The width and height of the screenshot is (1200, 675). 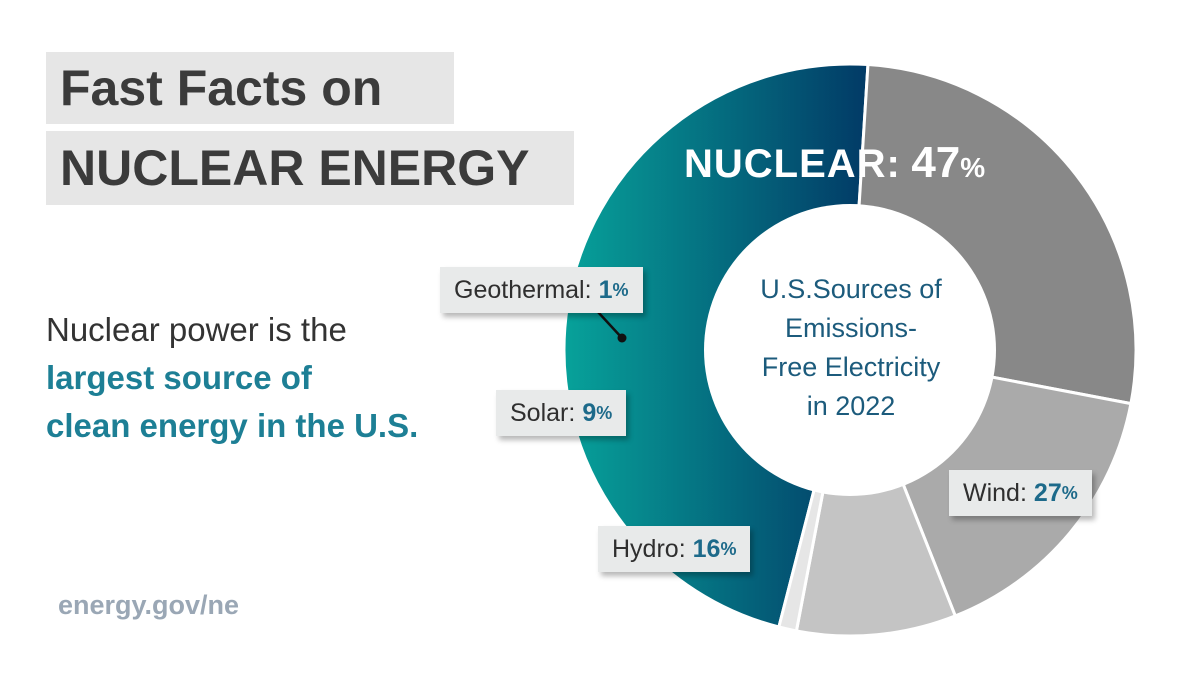 What do you see at coordinates (851, 406) in the screenshot?
I see `center-line-4: in 2022` at bounding box center [851, 406].